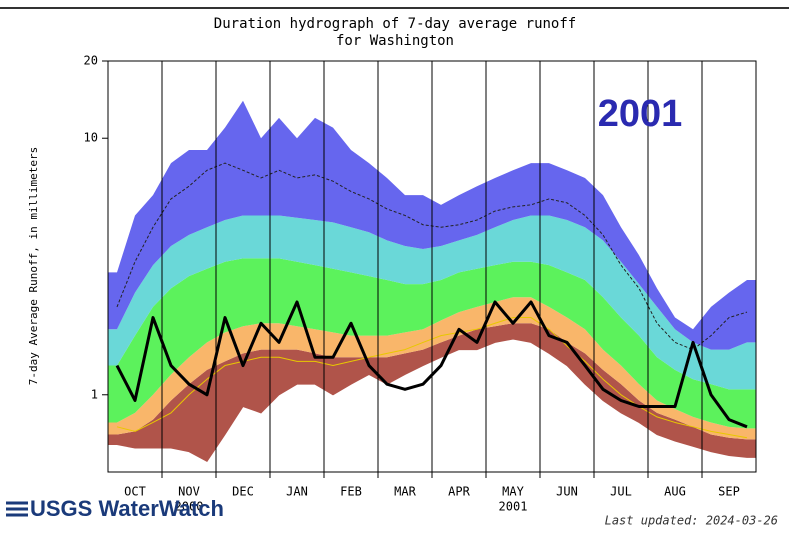 Image resolution: width=789 pixels, height=534 pixels. Describe the element at coordinates (189, 507) in the screenshot. I see `year-label: 2000` at that location.